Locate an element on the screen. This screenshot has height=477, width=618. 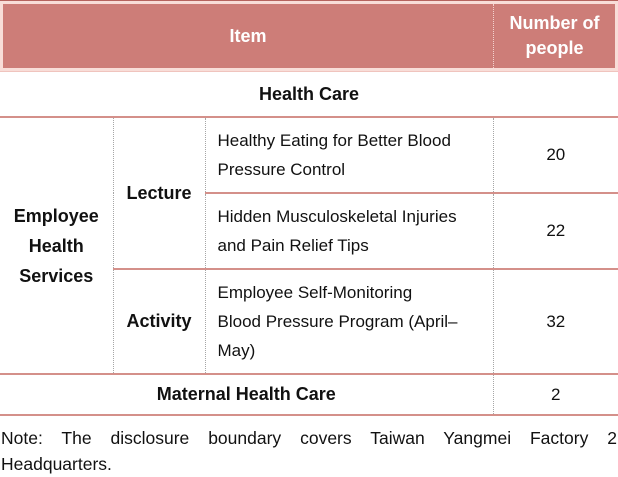
count-cell: 2 is located at coordinates (555, 395).